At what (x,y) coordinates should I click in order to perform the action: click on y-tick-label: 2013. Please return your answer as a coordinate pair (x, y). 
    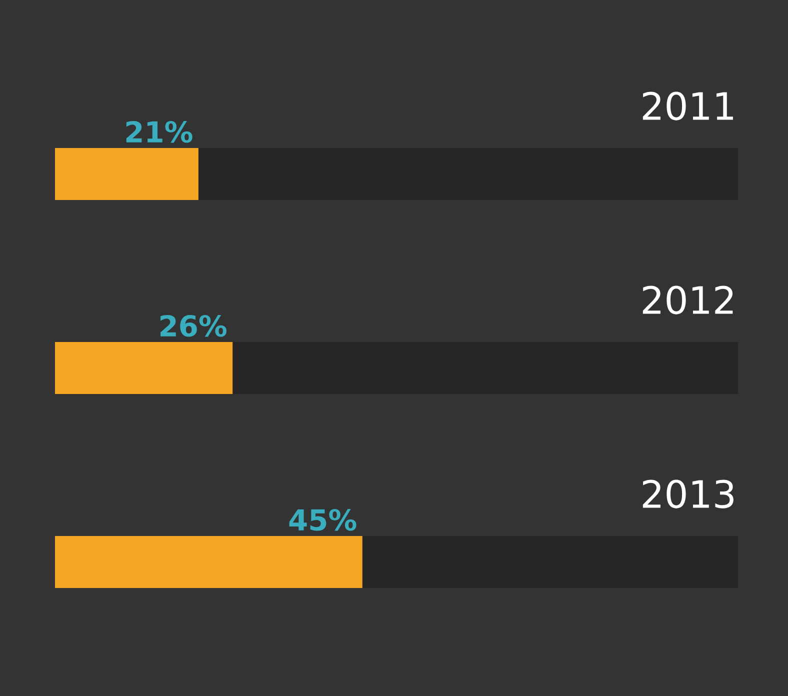
    Looking at the image, I should click on (688, 494).